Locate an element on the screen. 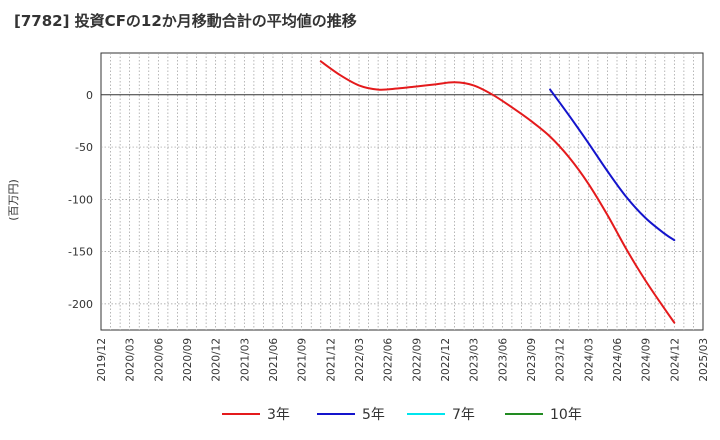  y-tick-label: -100 is located at coordinates (80, 199).